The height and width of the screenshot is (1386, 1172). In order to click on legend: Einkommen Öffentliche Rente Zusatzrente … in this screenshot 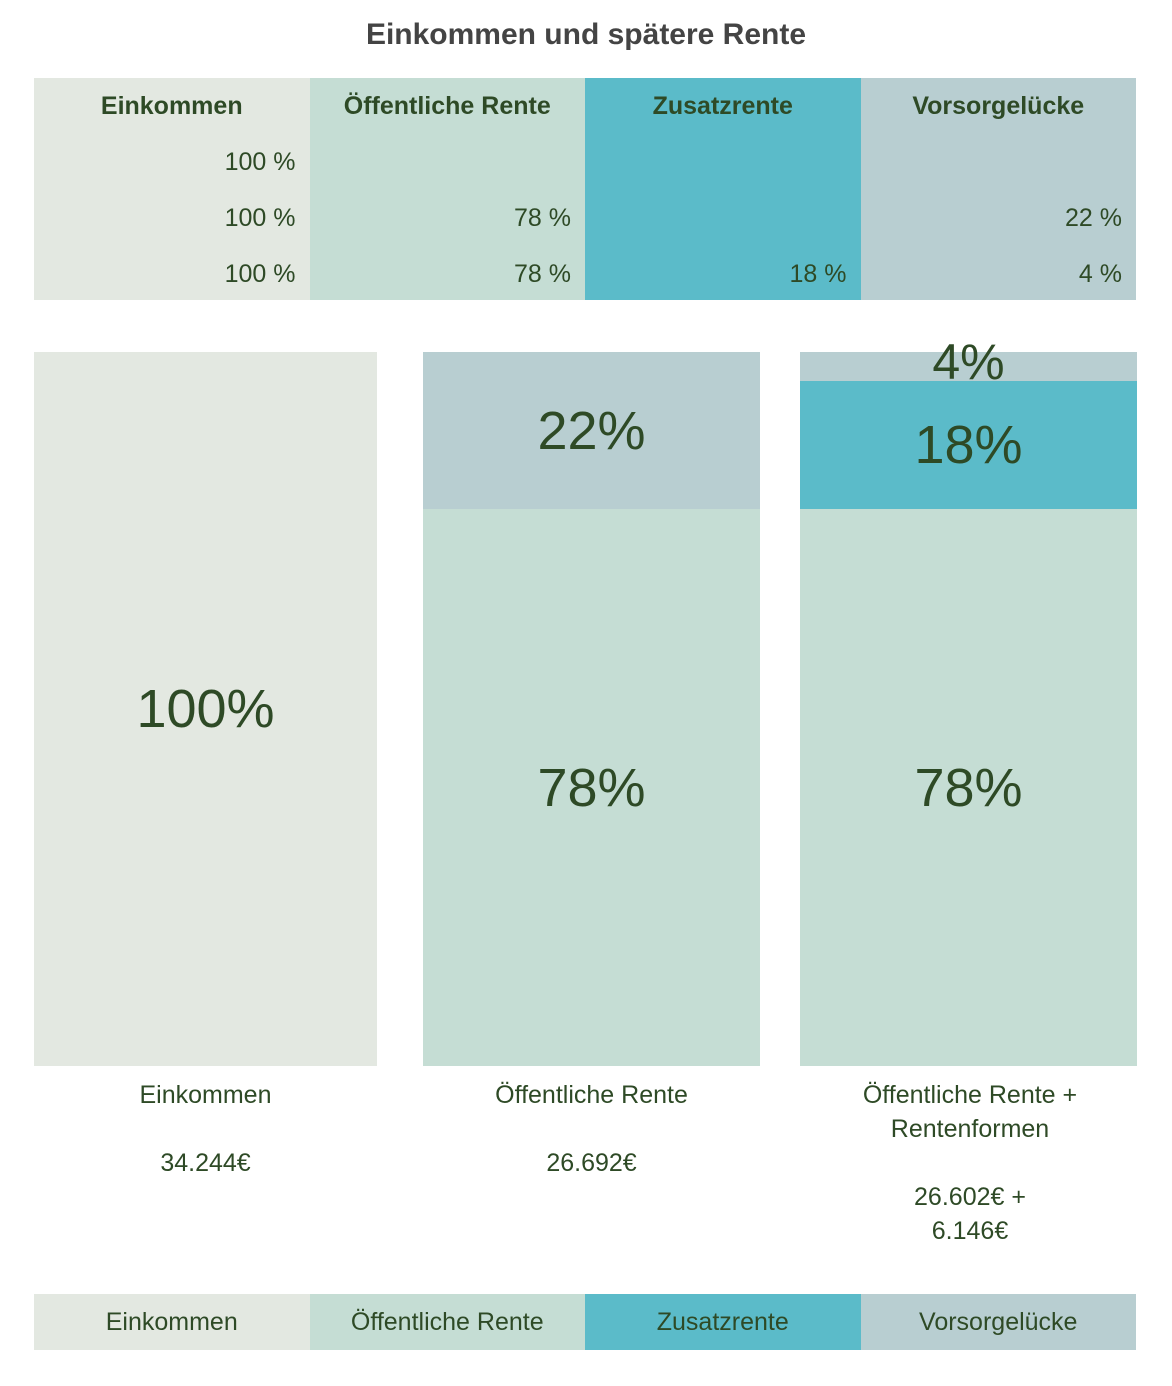, I will do `click(585, 1322)`.